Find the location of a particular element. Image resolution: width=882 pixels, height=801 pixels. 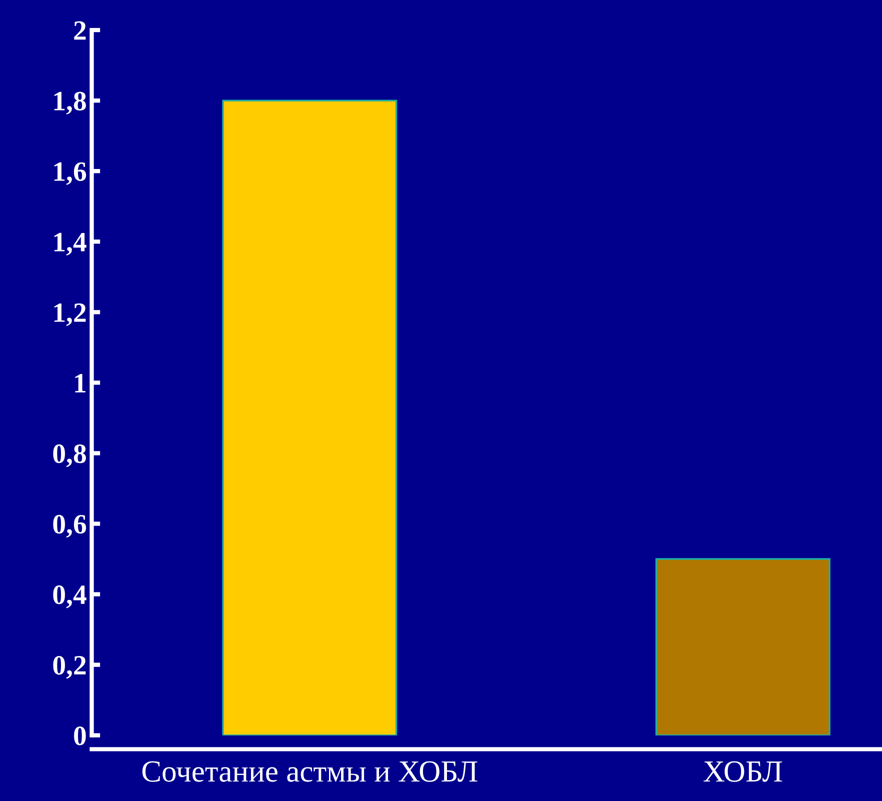

y-tick-label: 0,8 is located at coordinates (69, 456).